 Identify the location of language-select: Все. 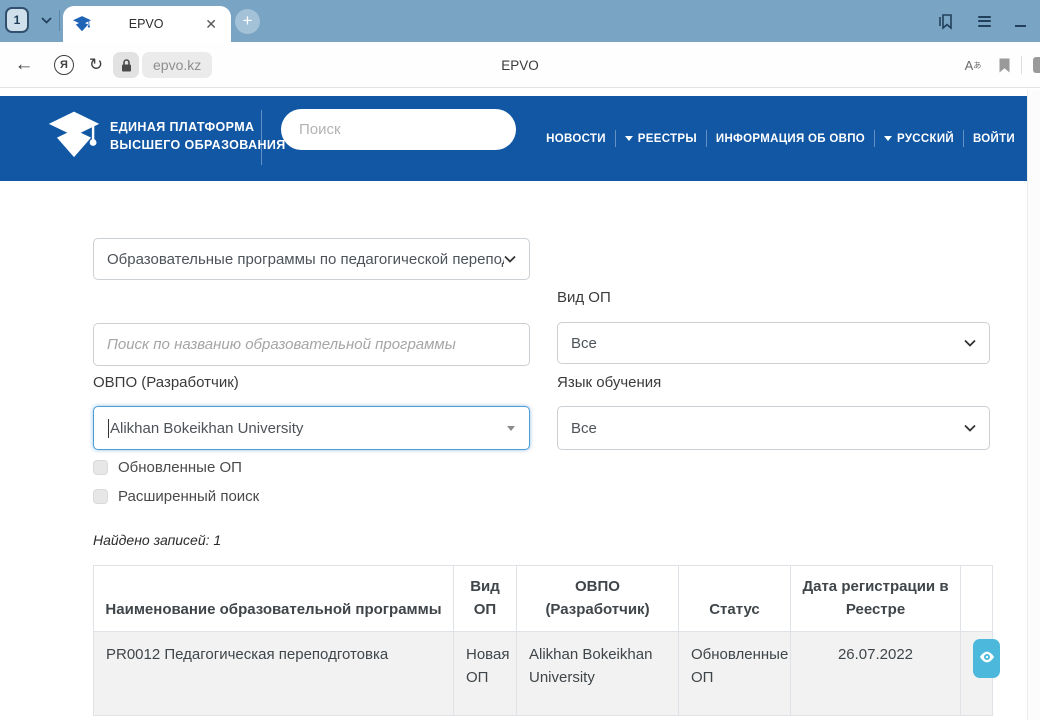
(773, 428).